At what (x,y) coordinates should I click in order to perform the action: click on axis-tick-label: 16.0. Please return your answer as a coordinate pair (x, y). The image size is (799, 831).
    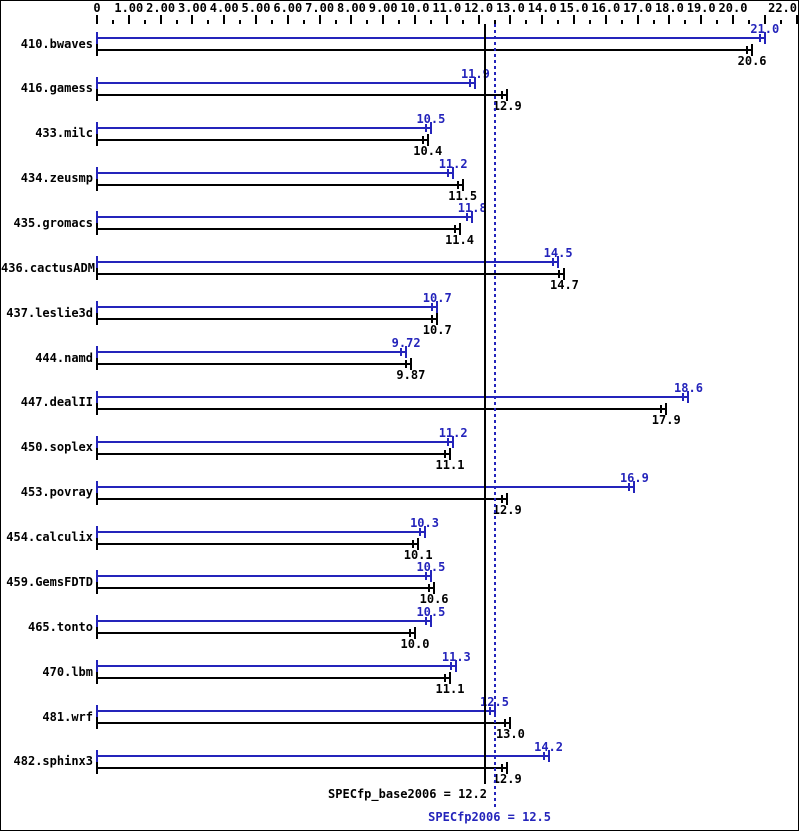
    Looking at the image, I should click on (606, 8).